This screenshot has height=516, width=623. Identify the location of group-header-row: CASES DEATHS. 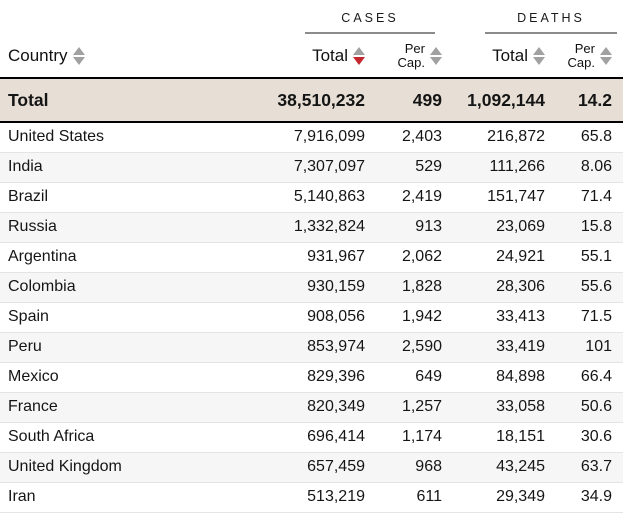
(311, 17).